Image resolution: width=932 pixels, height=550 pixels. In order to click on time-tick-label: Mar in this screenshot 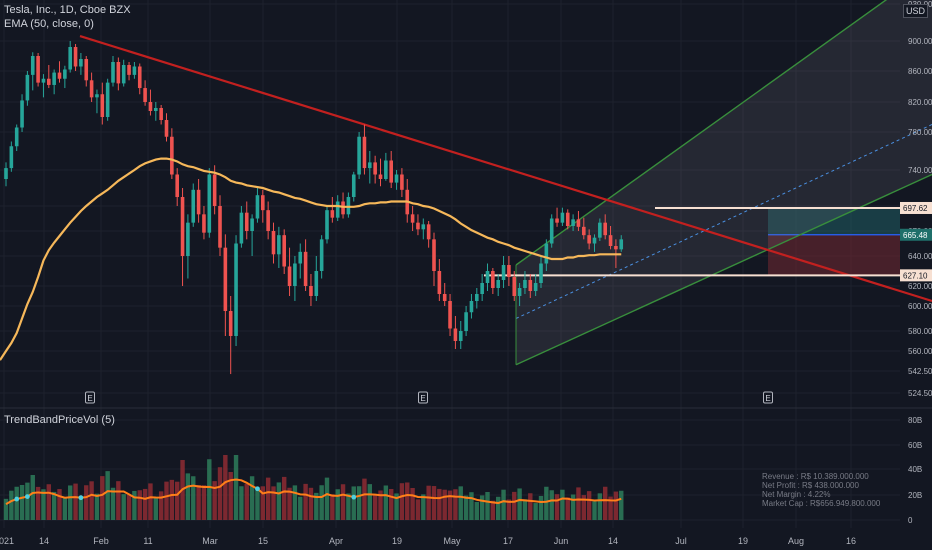, I will do `click(210, 541)`.